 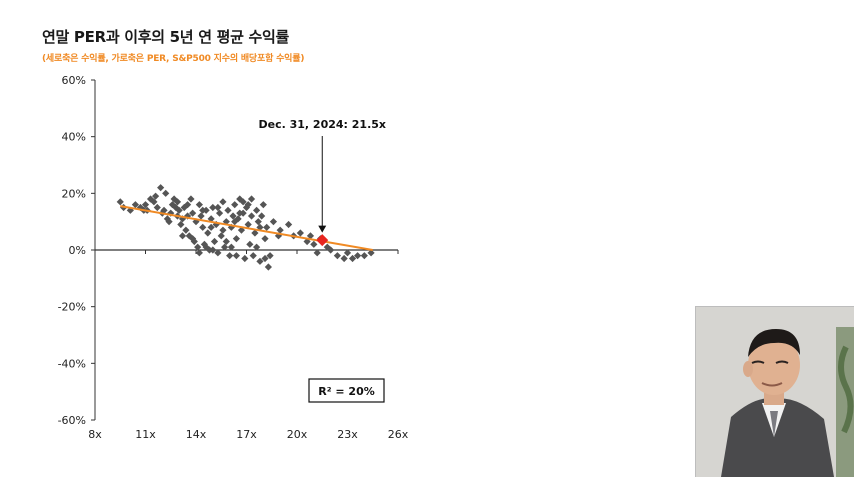 I want to click on x-tick-label: 11x, so click(x=145, y=434).